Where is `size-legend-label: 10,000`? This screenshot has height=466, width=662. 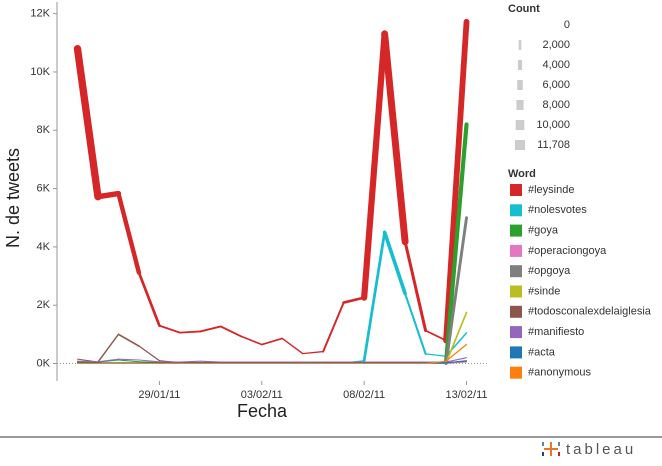 size-legend-label: 10,000 is located at coordinates (553, 125).